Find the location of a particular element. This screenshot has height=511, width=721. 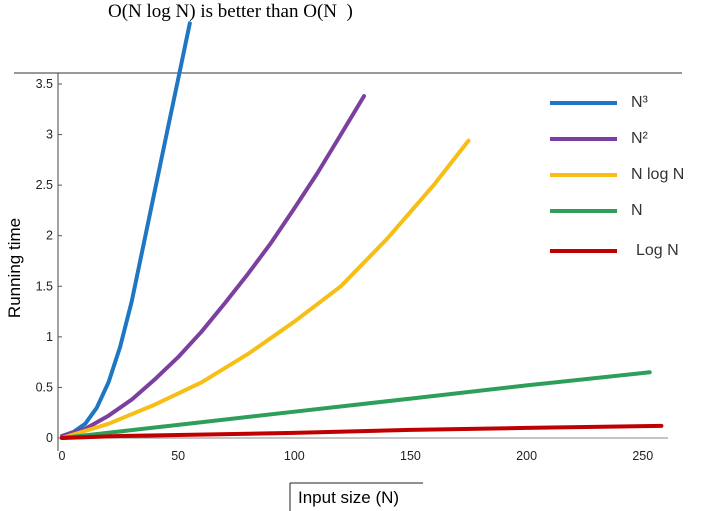

y-tick-label: 0 is located at coordinates (49, 438).